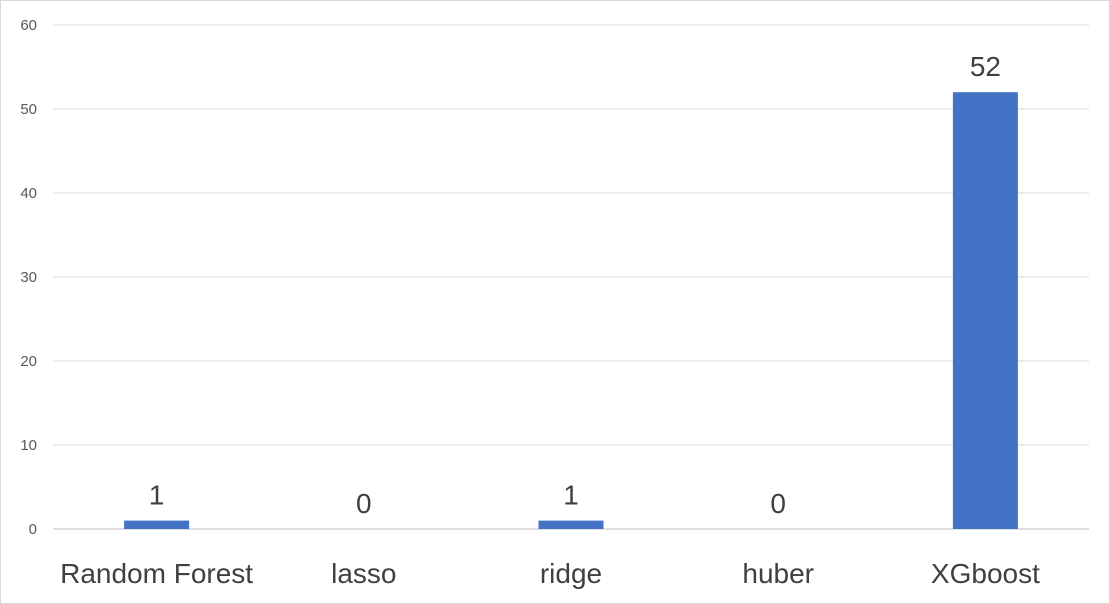 Image resolution: width=1110 pixels, height=604 pixels. I want to click on x-tick-label-3: huber, so click(778, 573).